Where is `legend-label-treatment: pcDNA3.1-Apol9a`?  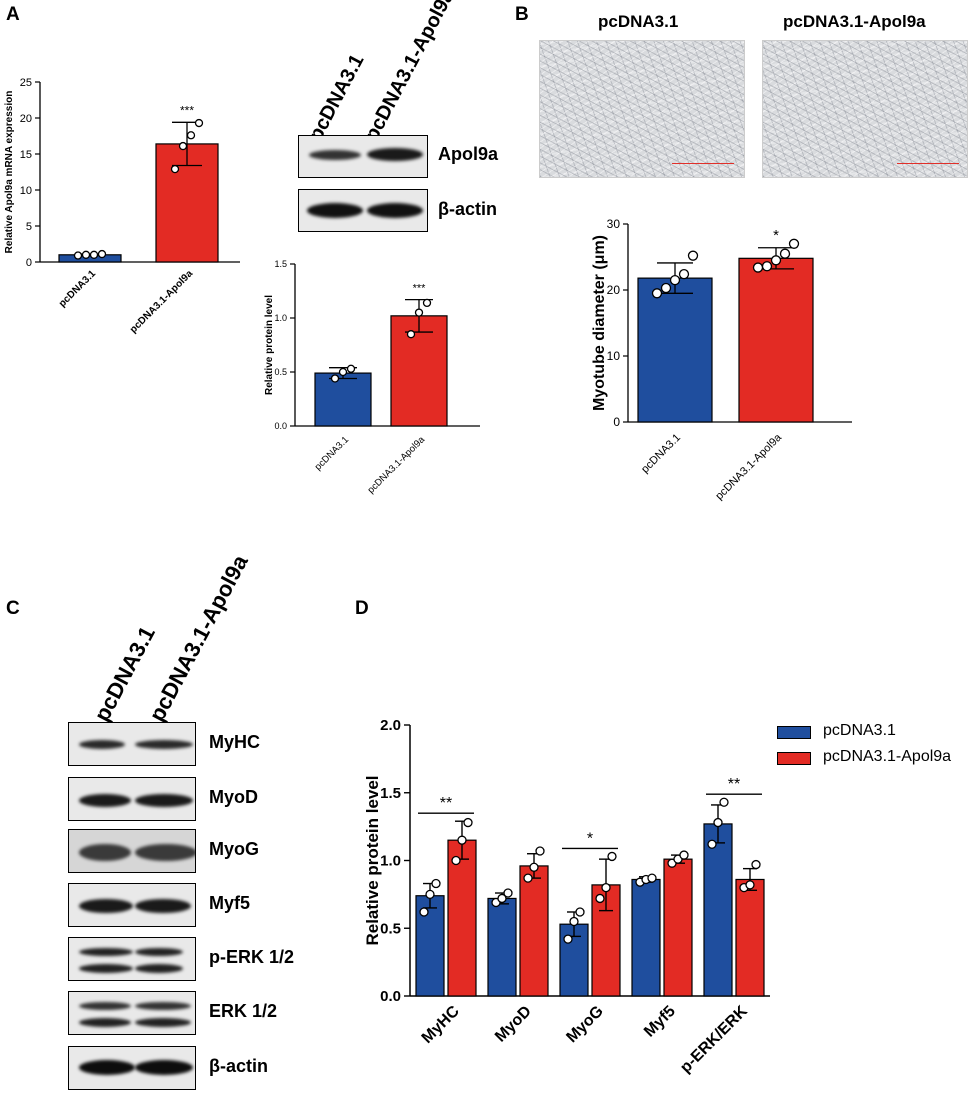 legend-label-treatment: pcDNA3.1-Apol9a is located at coordinates (887, 756).